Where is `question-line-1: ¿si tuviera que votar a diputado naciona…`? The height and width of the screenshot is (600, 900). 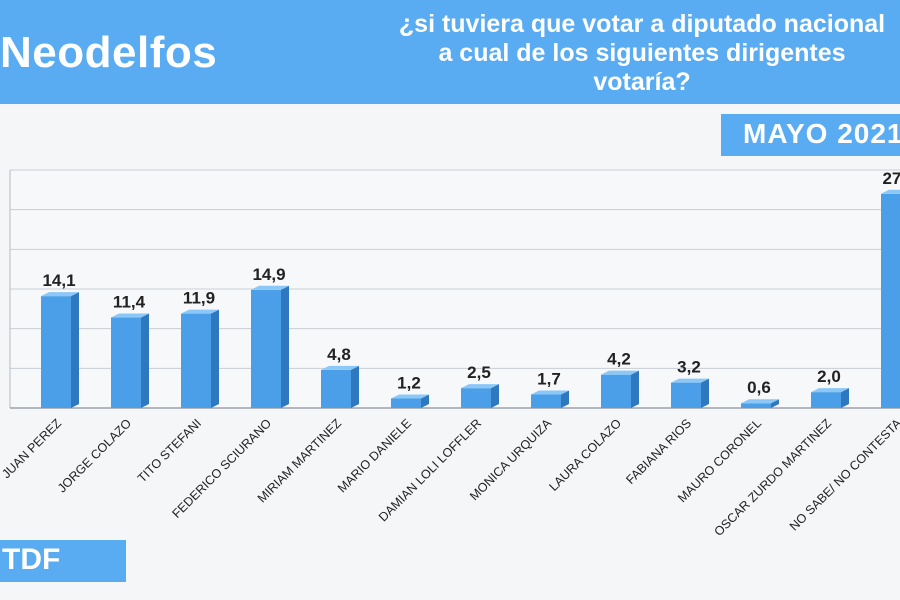
question-line-1: ¿si tuviera que votar a diputado naciona… is located at coordinates (642, 24).